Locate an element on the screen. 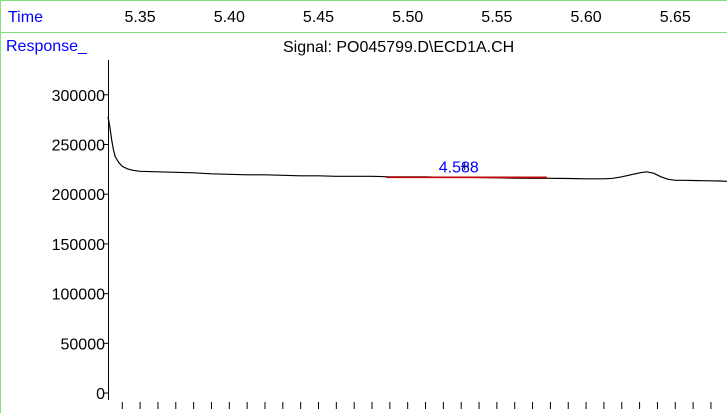  y-tick-label: 150000 is located at coordinates (78, 245).